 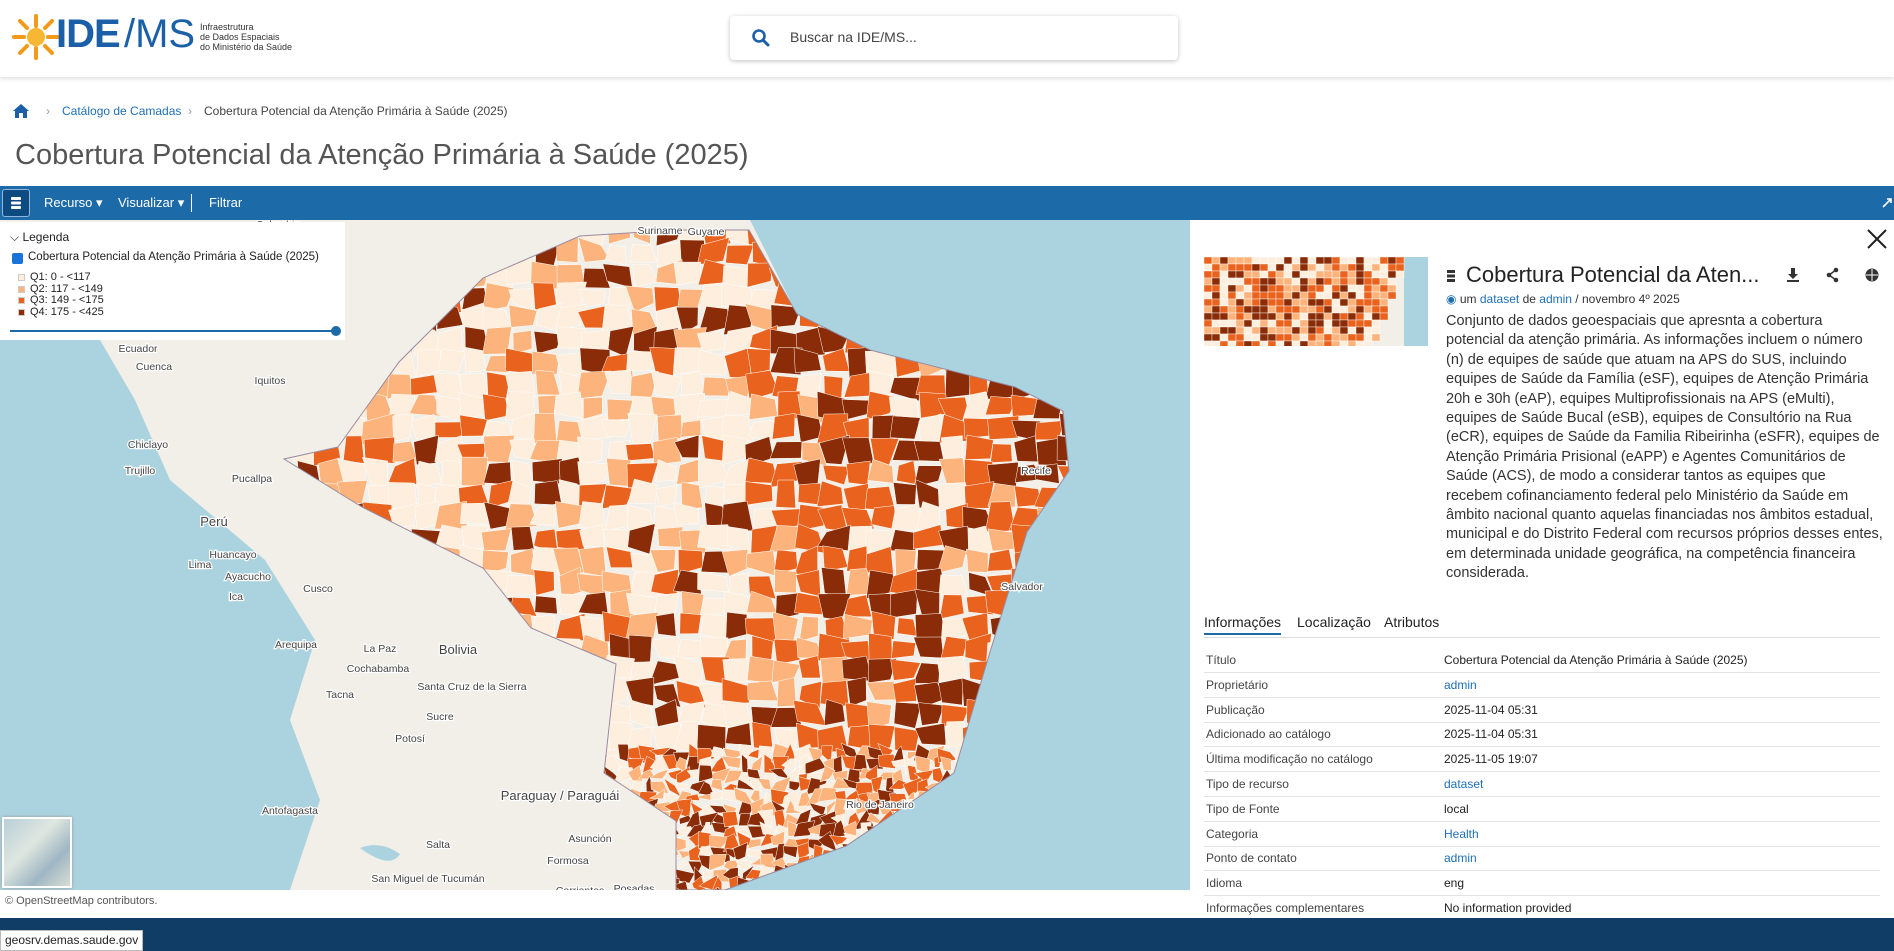 I want to click on meta-owner: admin, so click(x=1555, y=299).